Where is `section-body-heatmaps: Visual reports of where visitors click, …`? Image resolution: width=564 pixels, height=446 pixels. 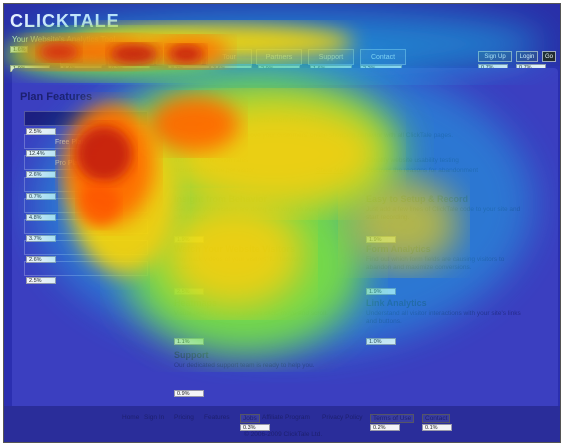
section-body-heatmaps: Visual reports of where visitors click, … is located at coordinates (251, 313).